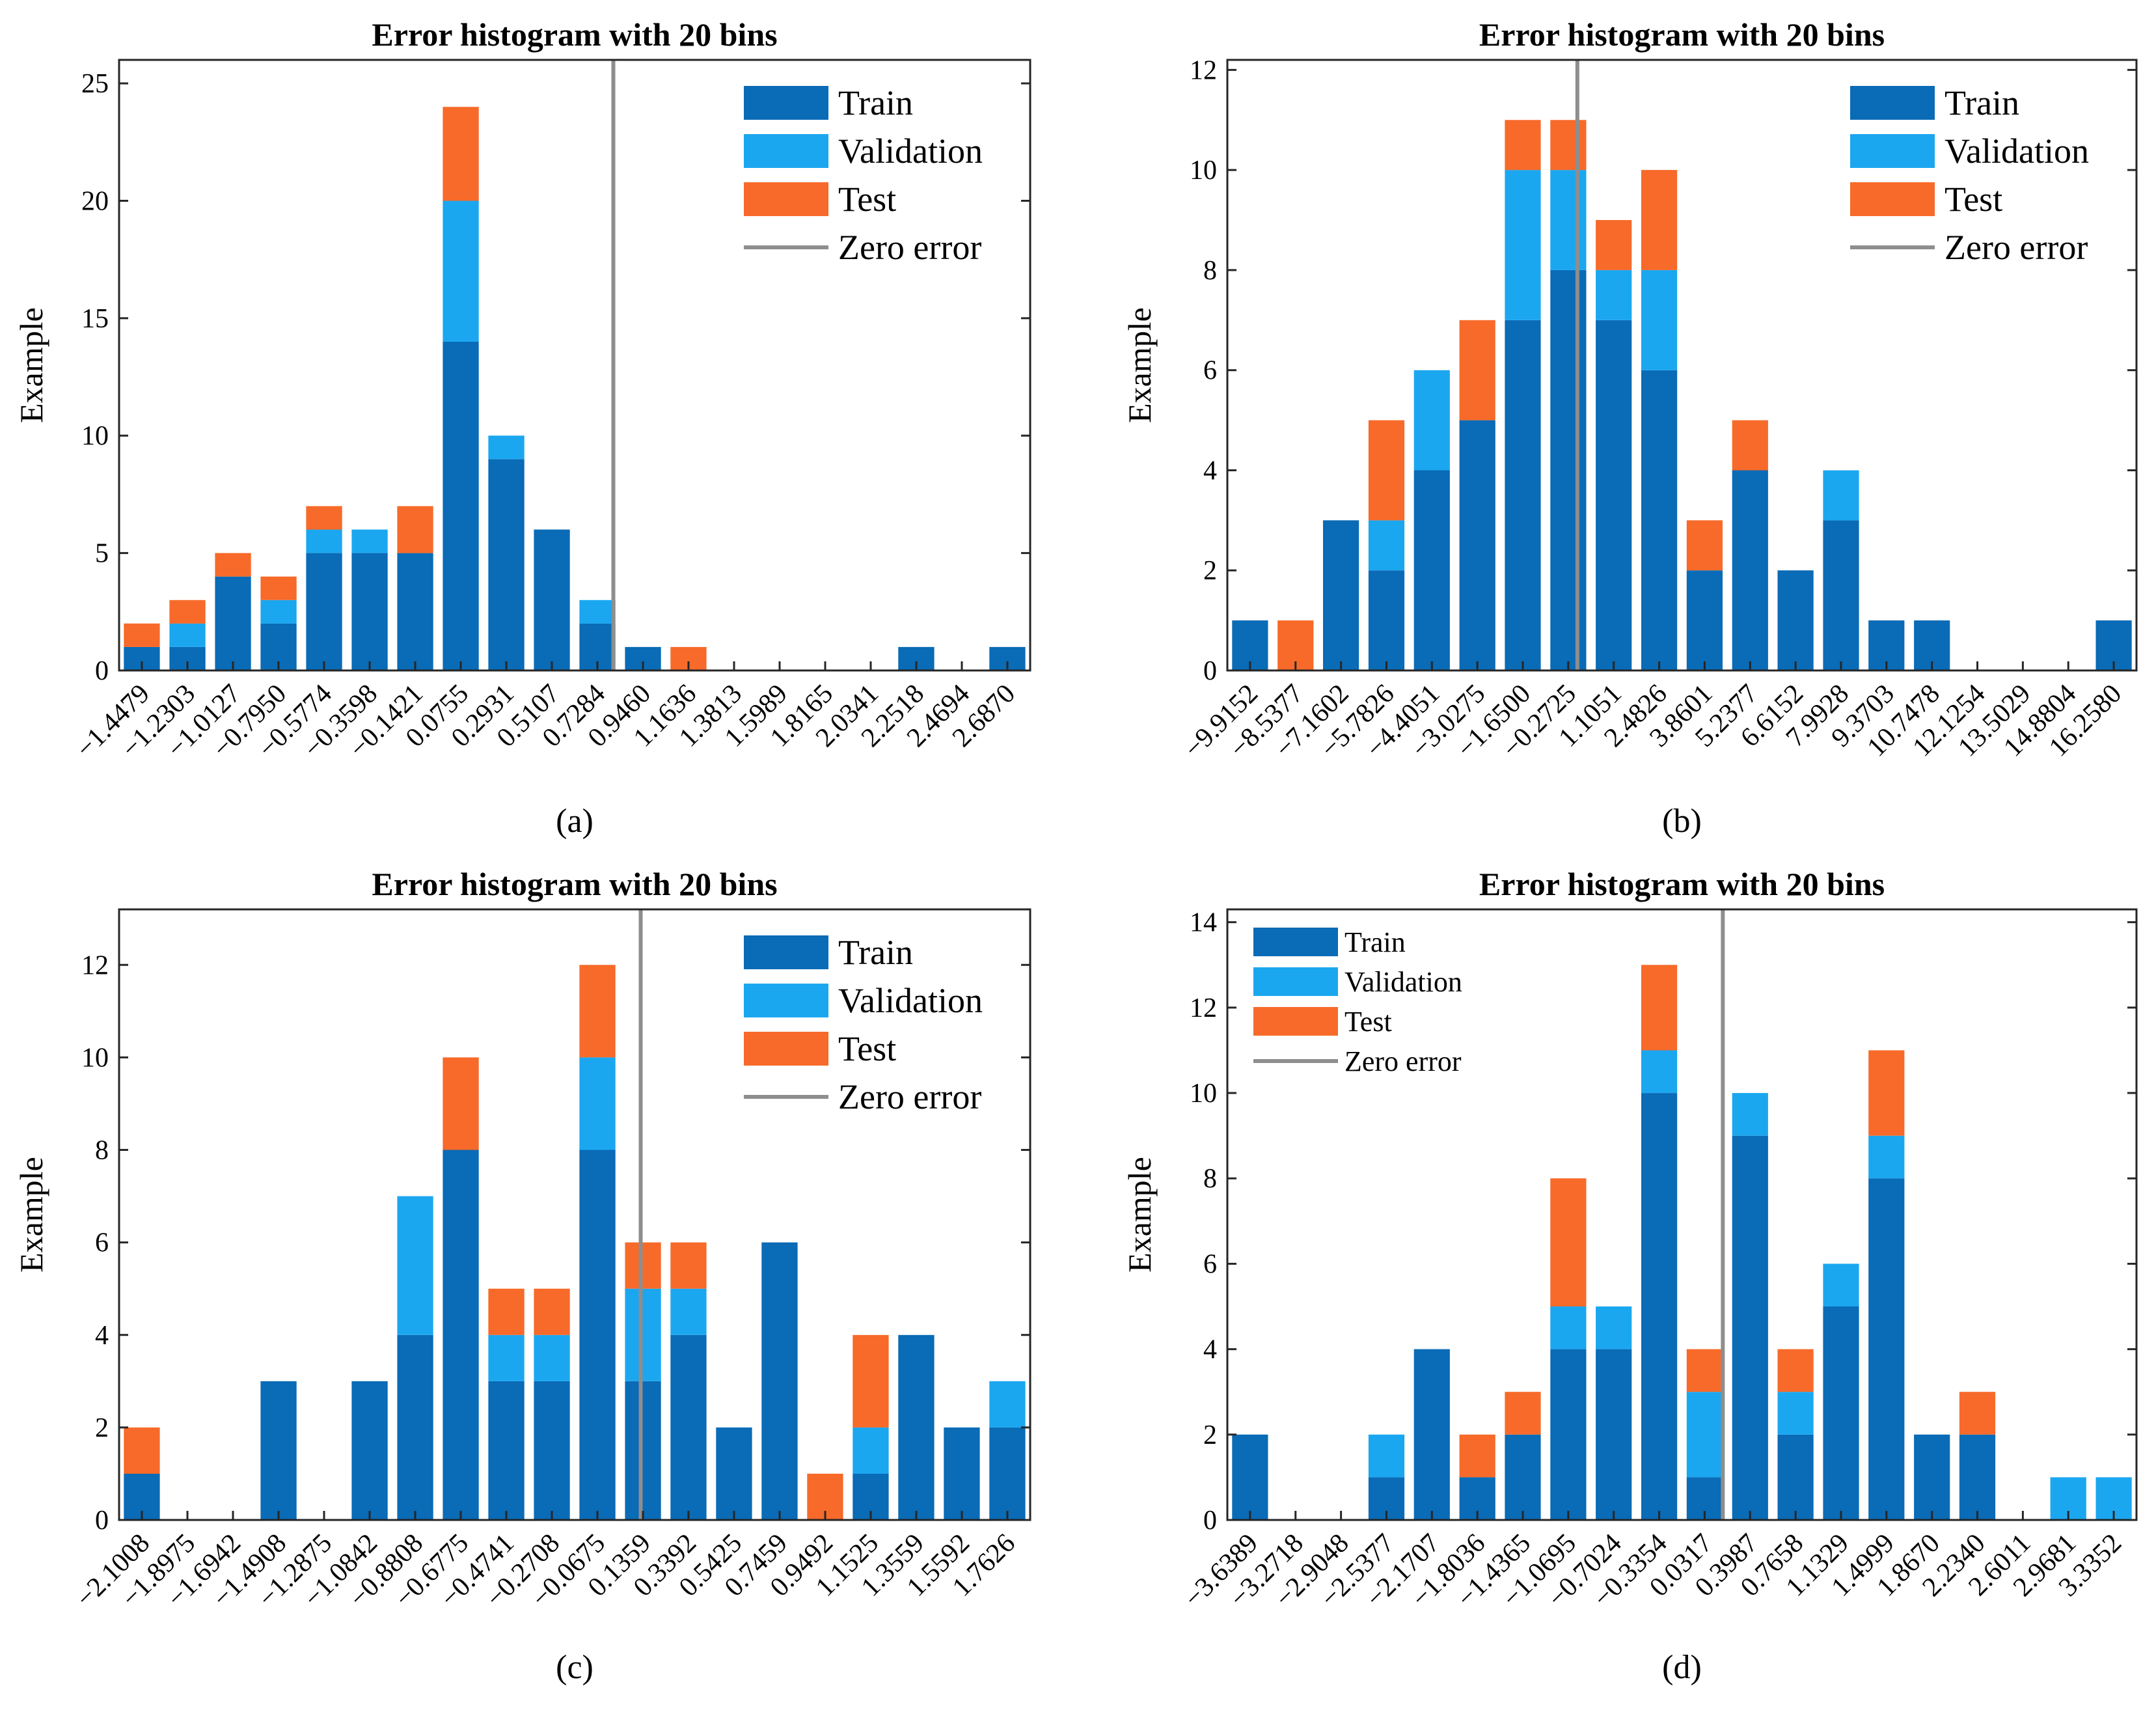 This screenshot has height=1712, width=2156. Describe the element at coordinates (95, 201) in the screenshot. I see `y-tick-label: 20` at that location.